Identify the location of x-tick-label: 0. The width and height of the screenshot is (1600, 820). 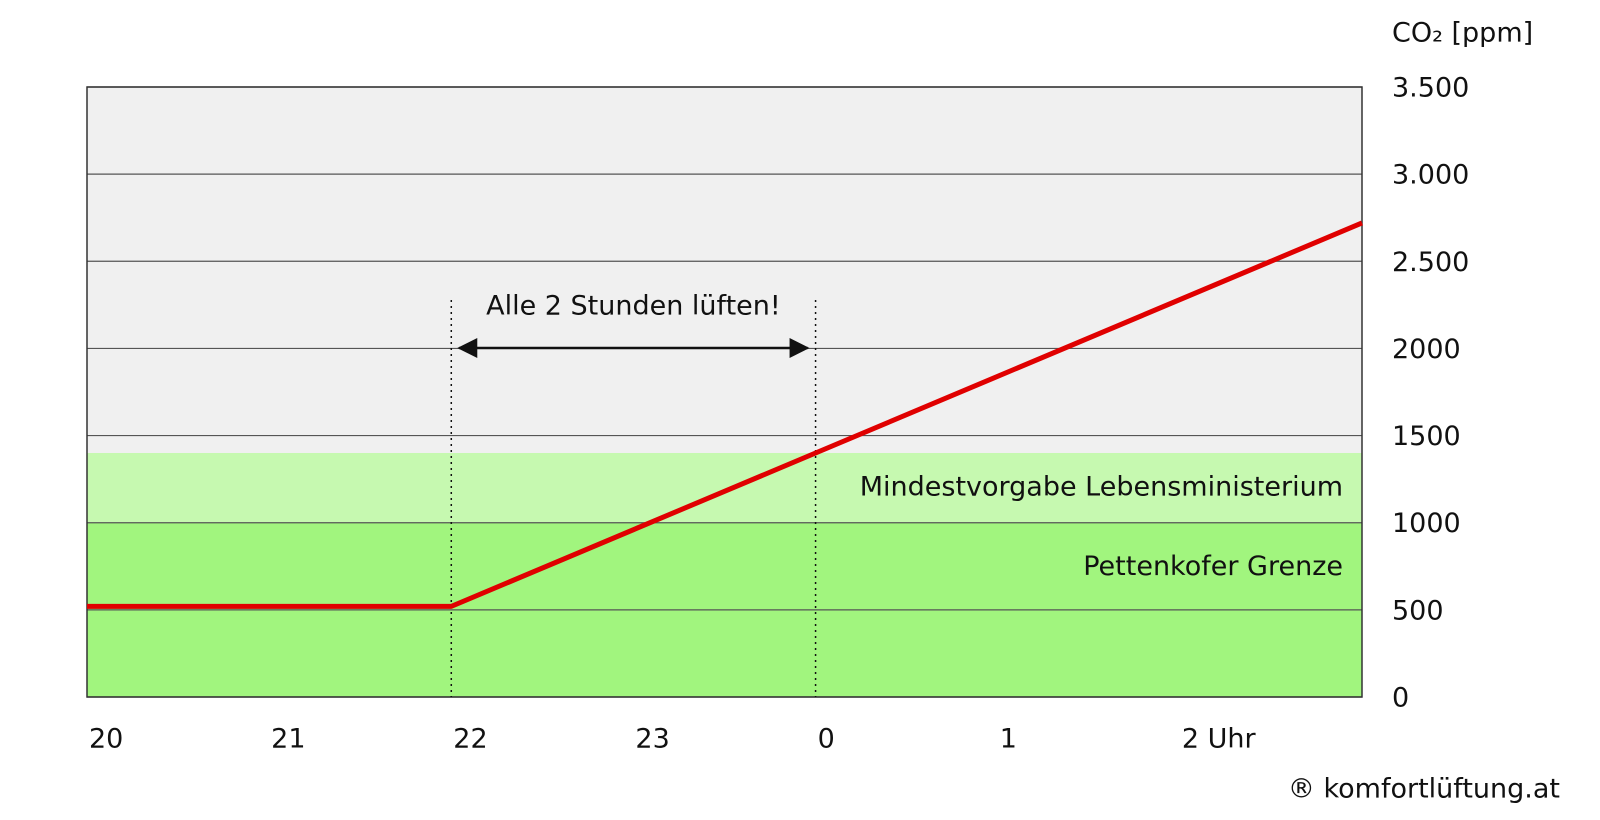
(826, 739).